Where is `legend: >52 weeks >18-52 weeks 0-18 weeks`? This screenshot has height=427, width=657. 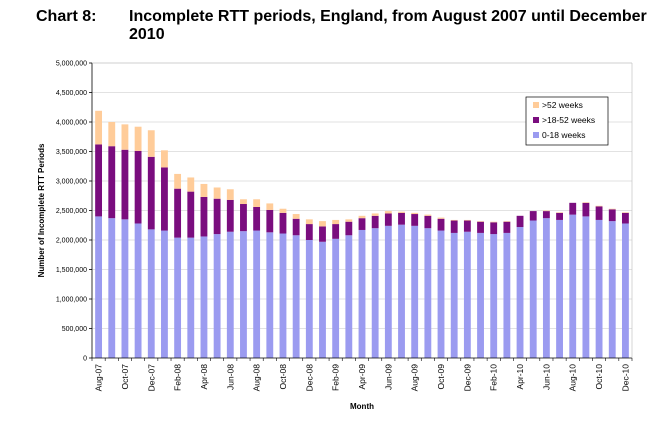
legend: >52 weeks >18-52 weeks 0-18 weeks is located at coordinates (567, 121).